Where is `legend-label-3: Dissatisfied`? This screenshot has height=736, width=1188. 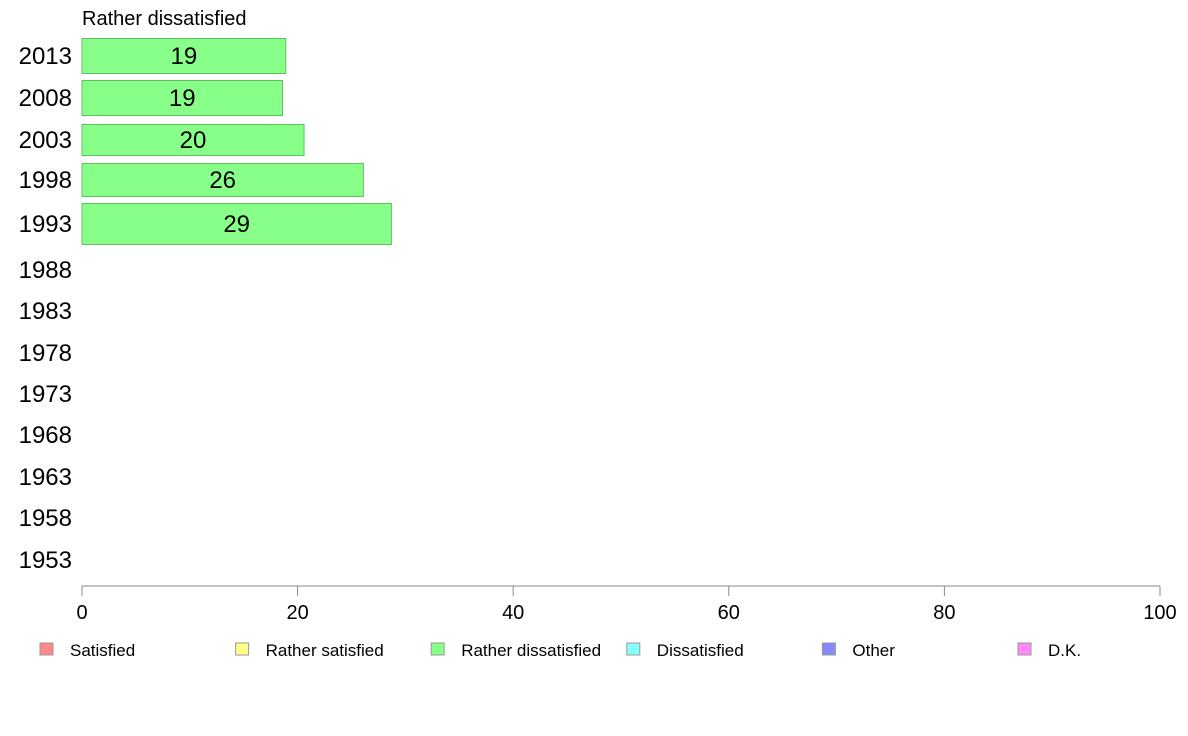
legend-label-3: Dissatisfied is located at coordinates (700, 650).